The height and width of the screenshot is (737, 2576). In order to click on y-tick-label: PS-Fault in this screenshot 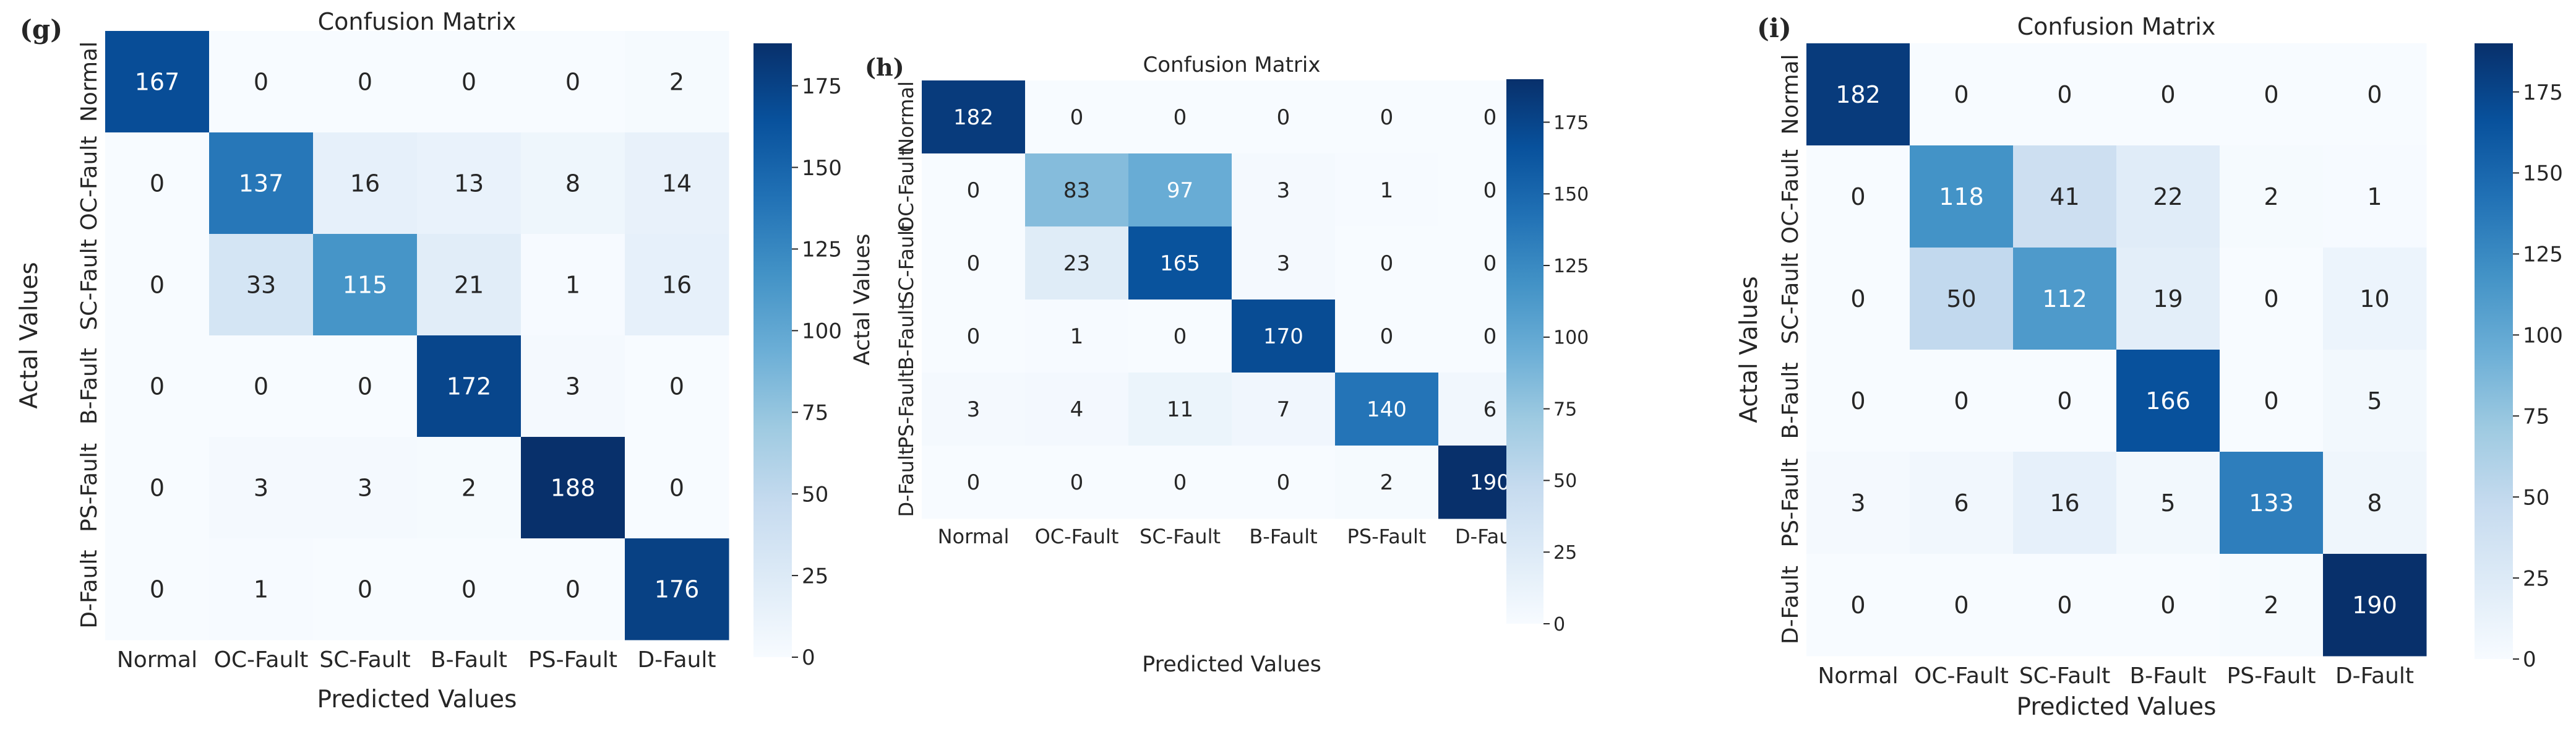, I will do `click(89, 488)`.